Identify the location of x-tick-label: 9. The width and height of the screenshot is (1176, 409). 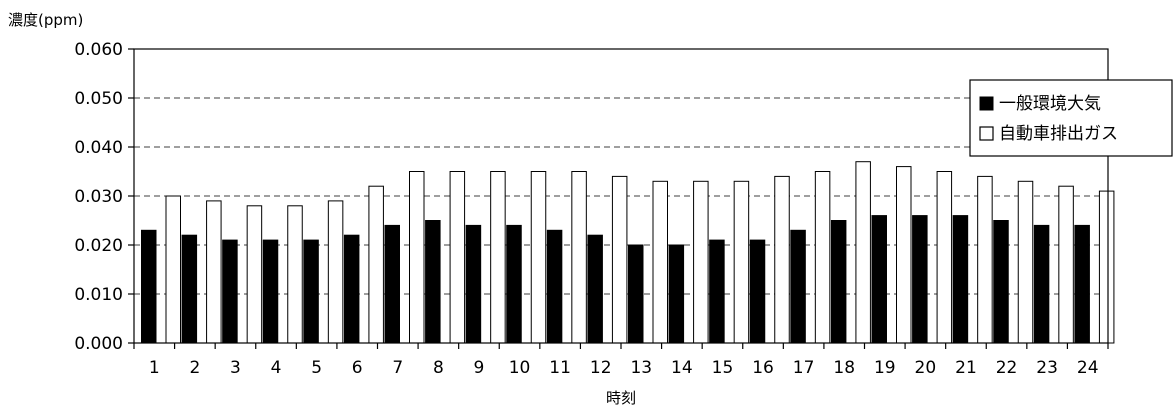
(479, 368).